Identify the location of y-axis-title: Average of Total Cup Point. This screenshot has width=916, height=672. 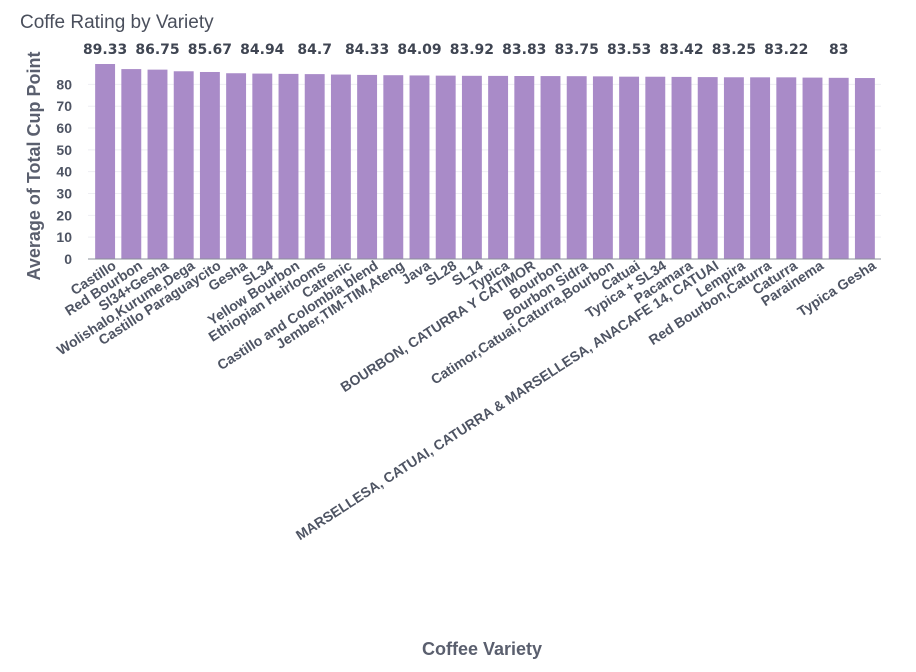
(34, 165).